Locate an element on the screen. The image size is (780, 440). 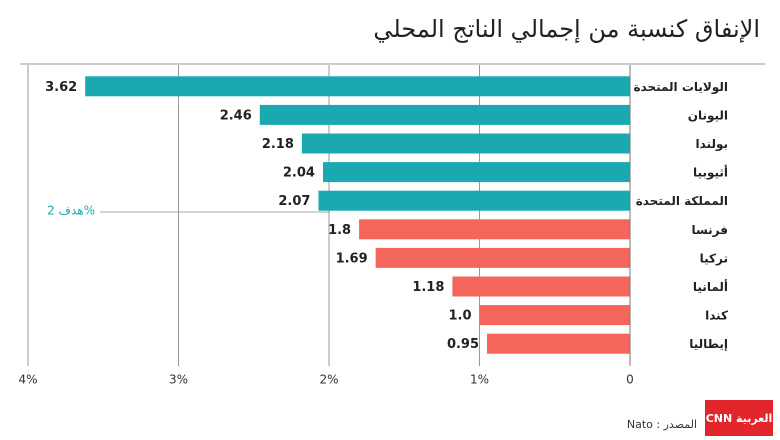
value-label: 0.95 is located at coordinates (463, 344).